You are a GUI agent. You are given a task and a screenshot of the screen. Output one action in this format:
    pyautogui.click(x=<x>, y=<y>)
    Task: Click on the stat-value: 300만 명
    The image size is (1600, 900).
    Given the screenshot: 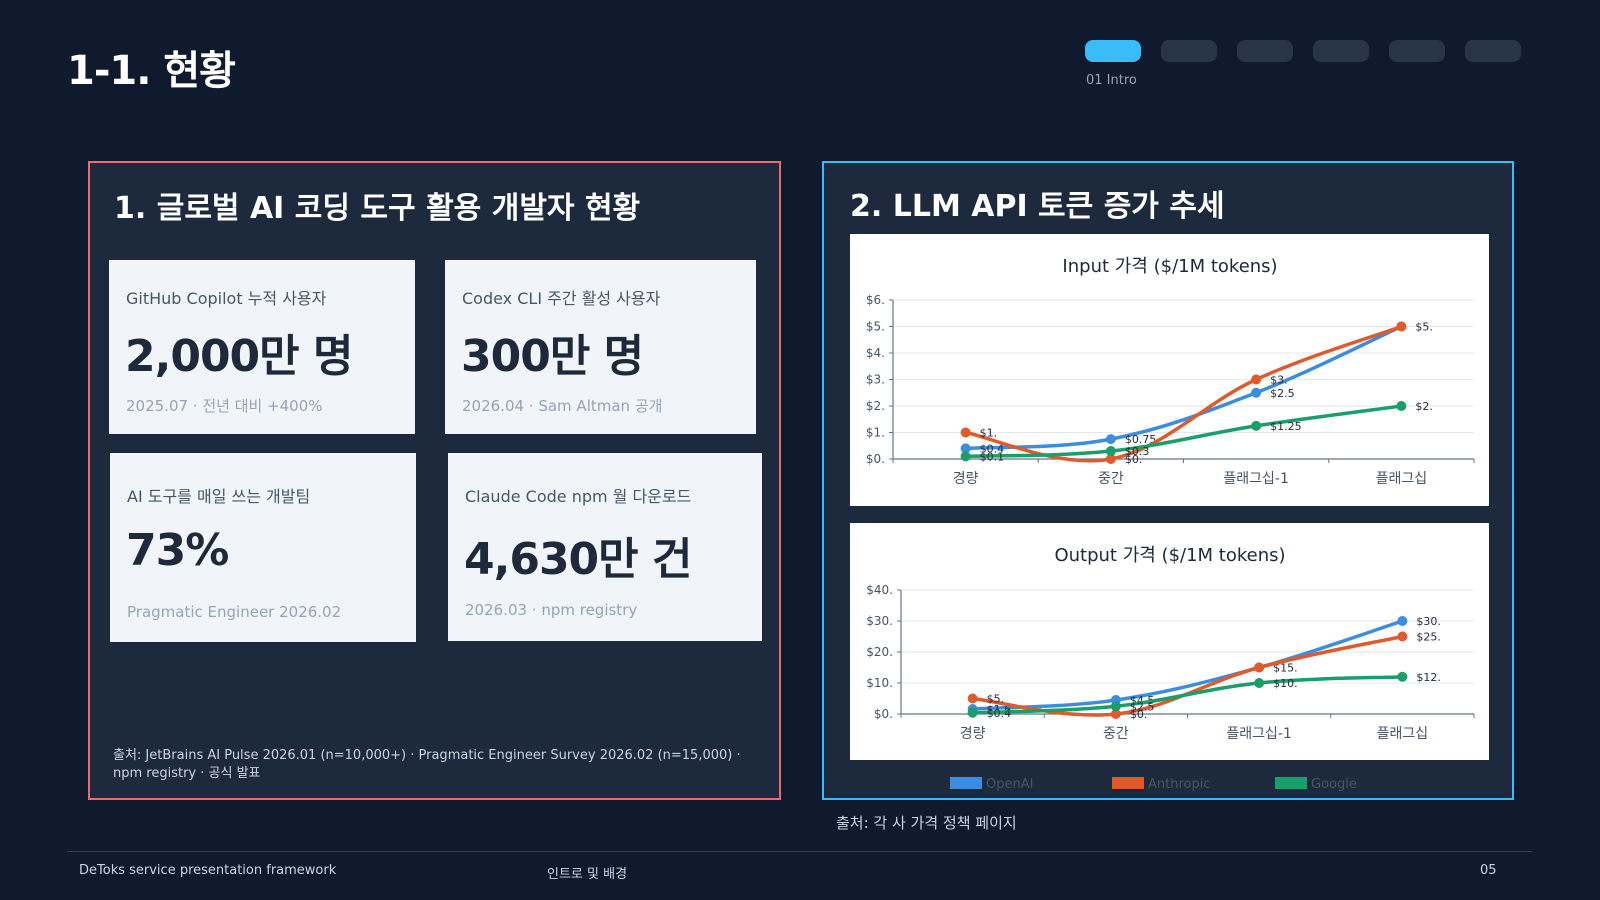 What is the action you would take?
    pyautogui.click(x=552, y=356)
    